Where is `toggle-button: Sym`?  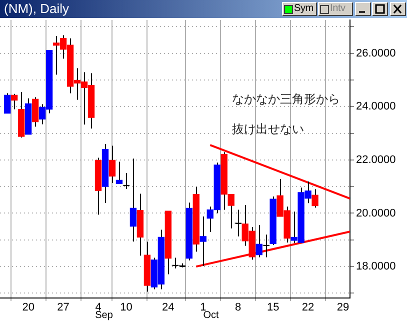 toggle-button: Sym is located at coordinates (299, 9).